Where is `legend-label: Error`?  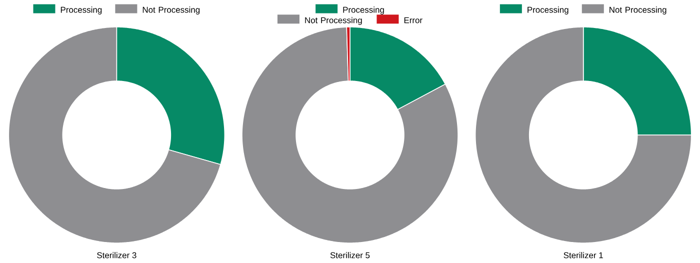
legend-label: Error is located at coordinates (413, 20).